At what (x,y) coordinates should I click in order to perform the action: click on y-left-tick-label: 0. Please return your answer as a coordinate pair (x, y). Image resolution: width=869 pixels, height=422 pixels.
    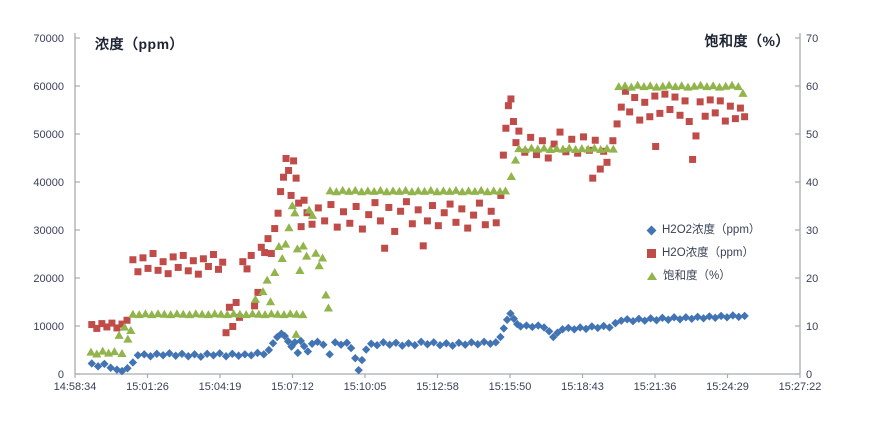
    Looking at the image, I should click on (61, 375).